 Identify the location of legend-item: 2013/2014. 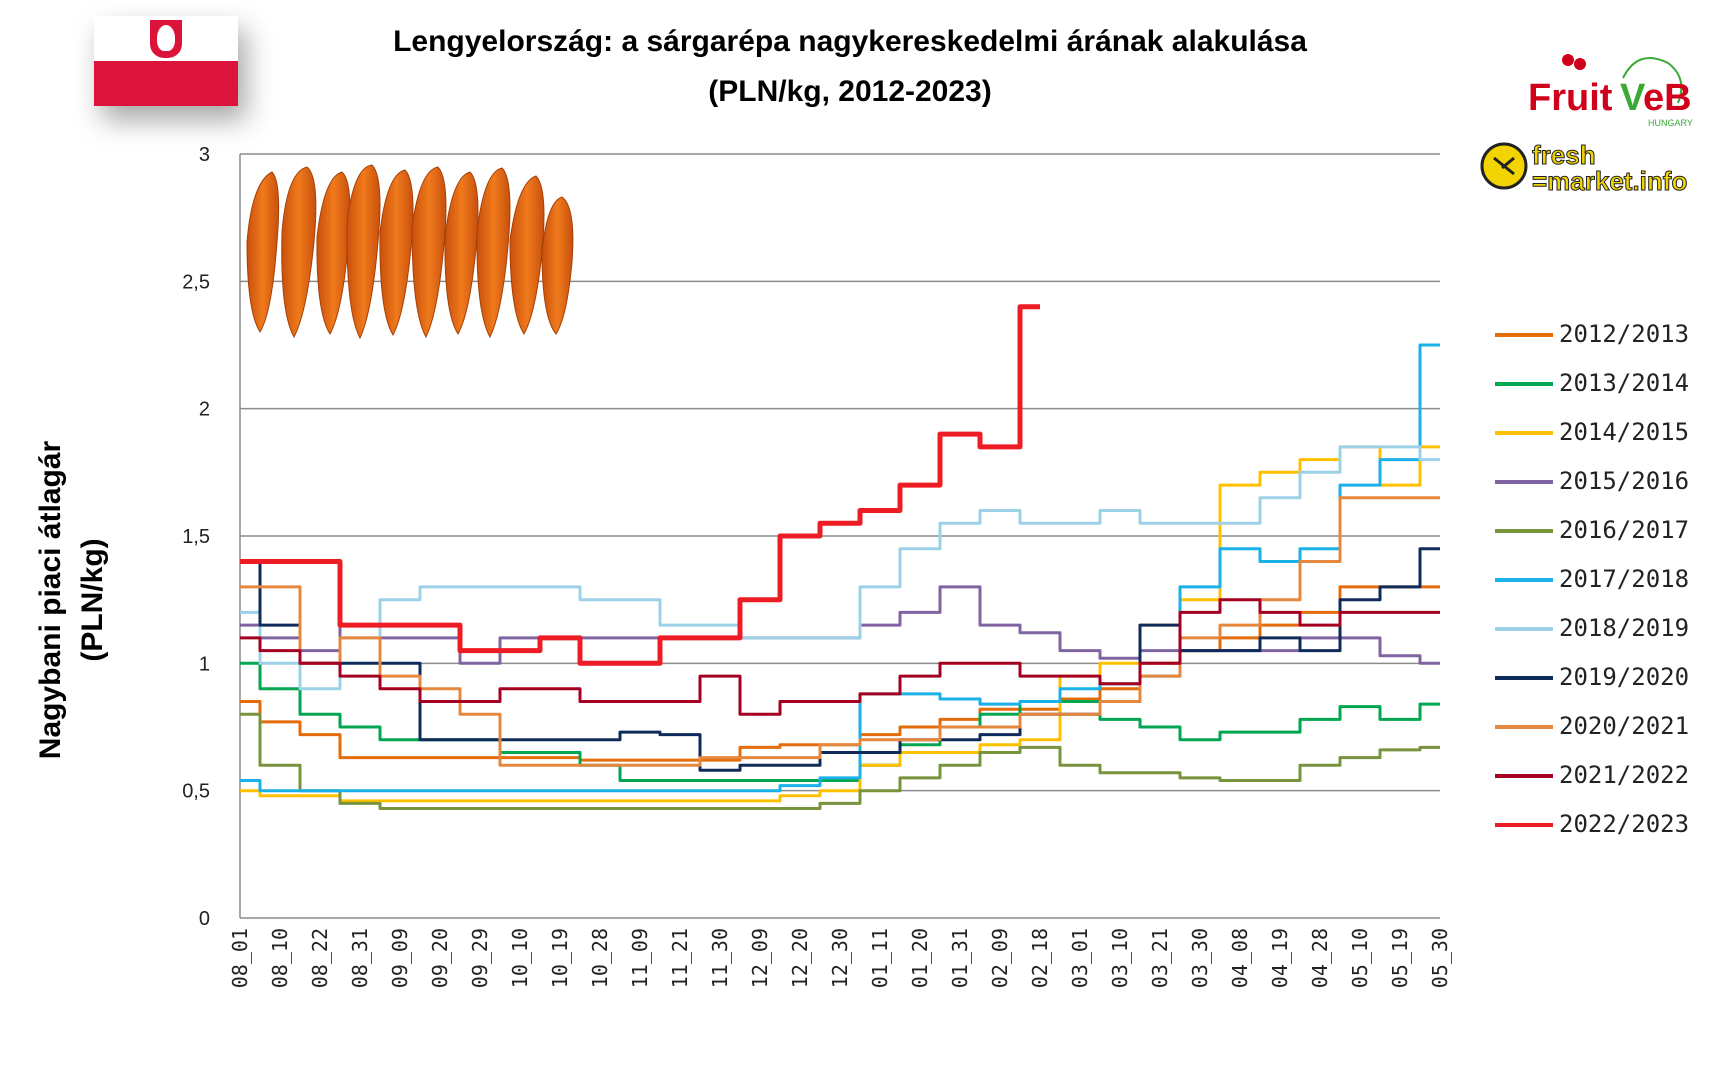
(1600, 383).